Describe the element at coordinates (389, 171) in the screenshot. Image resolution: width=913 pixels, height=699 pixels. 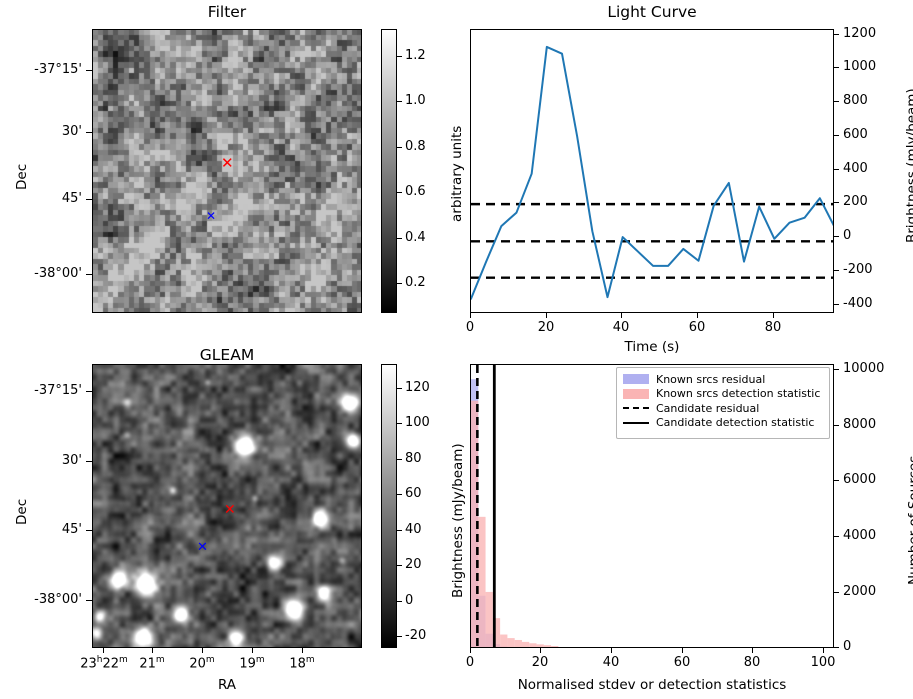
I see `filter-colorbar` at that location.